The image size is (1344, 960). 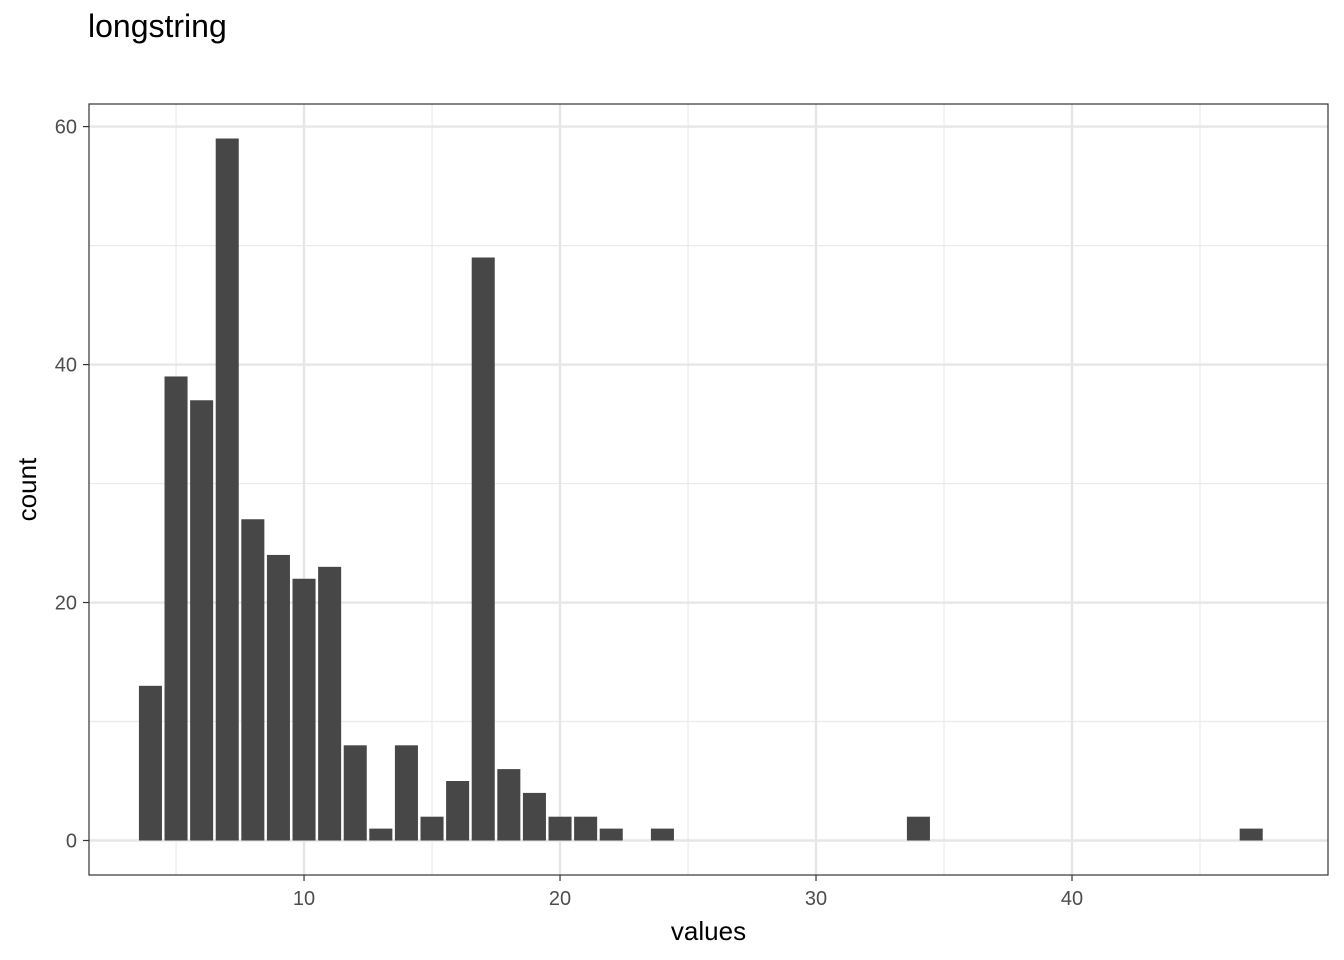 I want to click on x-tick-label: 40, so click(x=1072, y=899).